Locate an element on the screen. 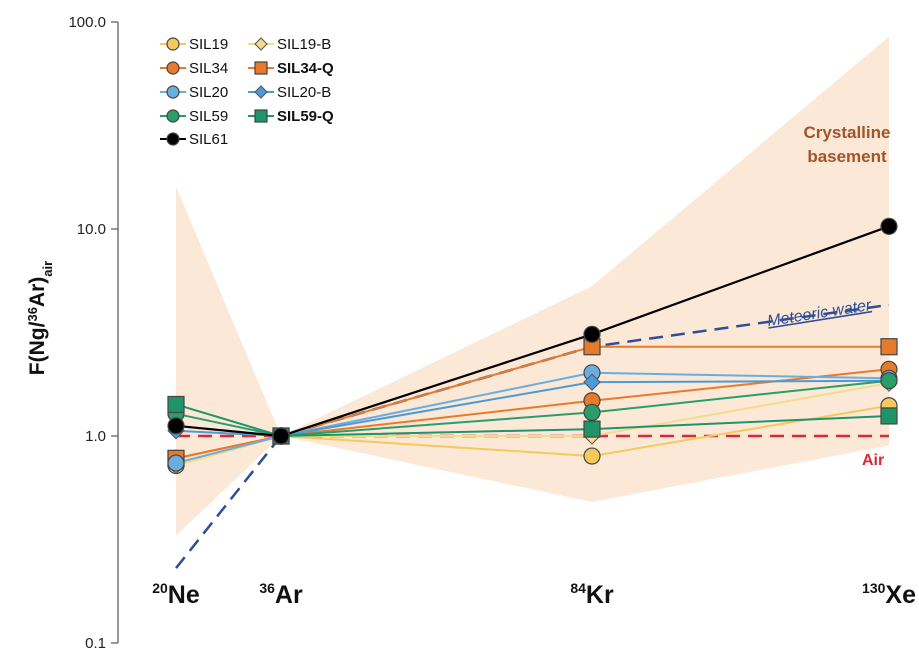 This screenshot has height=649, width=919. y-tick-label: 100.0 is located at coordinates (87, 22).